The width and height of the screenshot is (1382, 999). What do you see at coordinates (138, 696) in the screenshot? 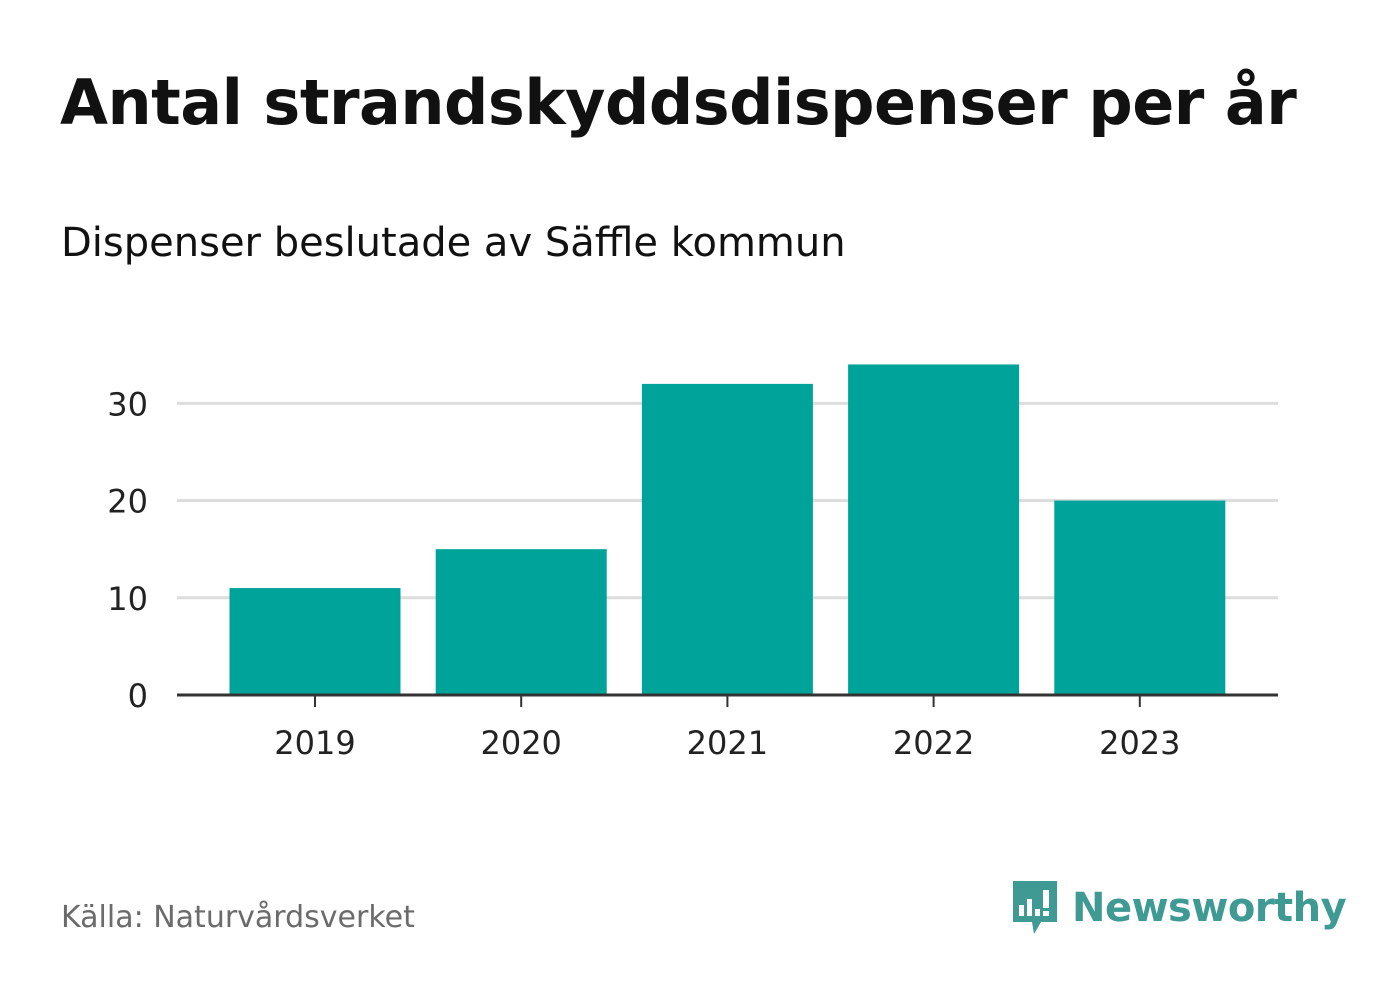
I see `y-tick-label-0: 0` at bounding box center [138, 696].